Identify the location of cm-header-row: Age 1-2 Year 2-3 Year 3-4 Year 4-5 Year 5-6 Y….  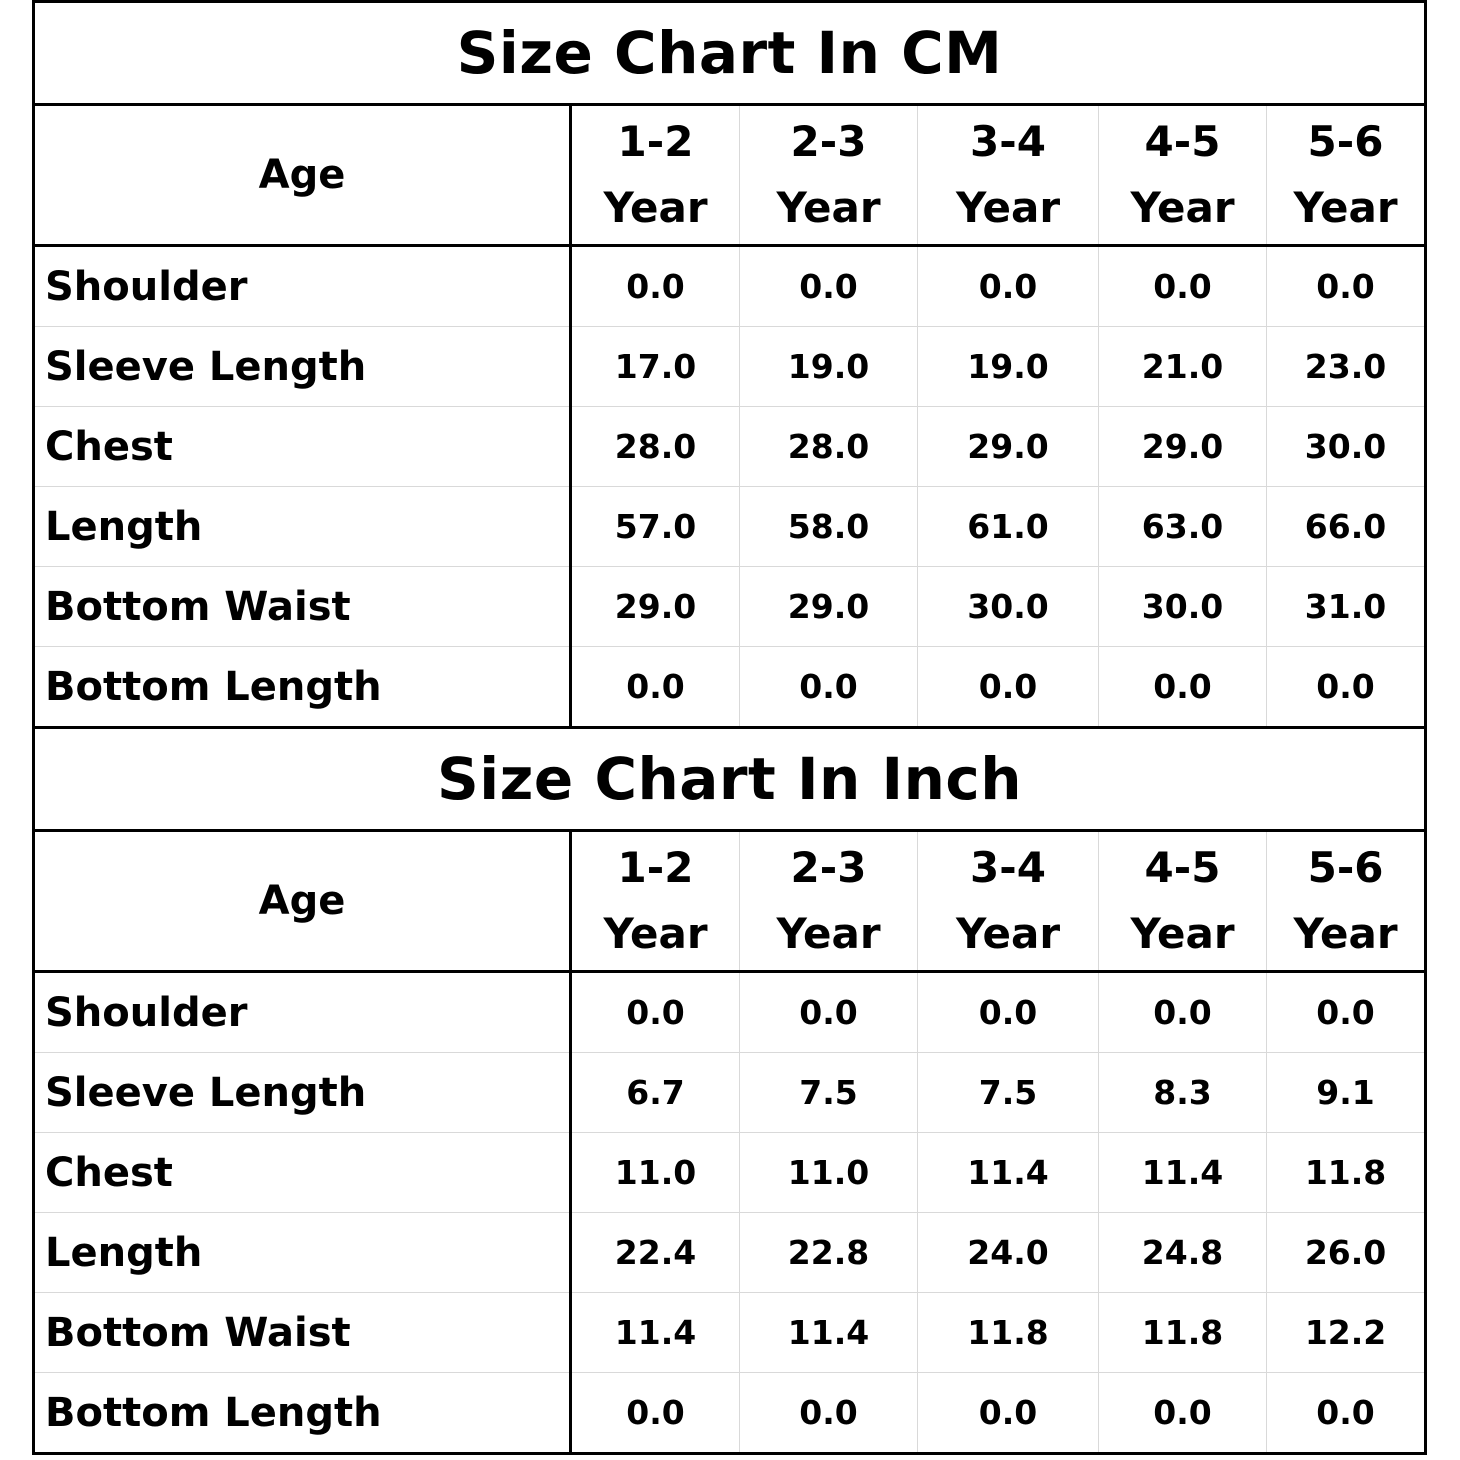
(729, 175).